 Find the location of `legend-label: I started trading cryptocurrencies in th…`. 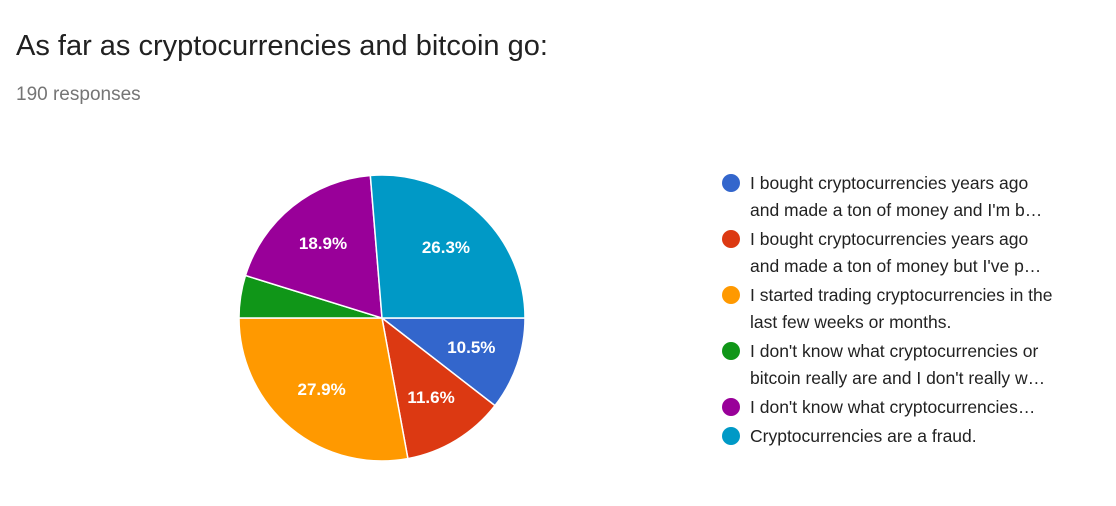

legend-label: I started trading cryptocurrencies in th… is located at coordinates (901, 308).